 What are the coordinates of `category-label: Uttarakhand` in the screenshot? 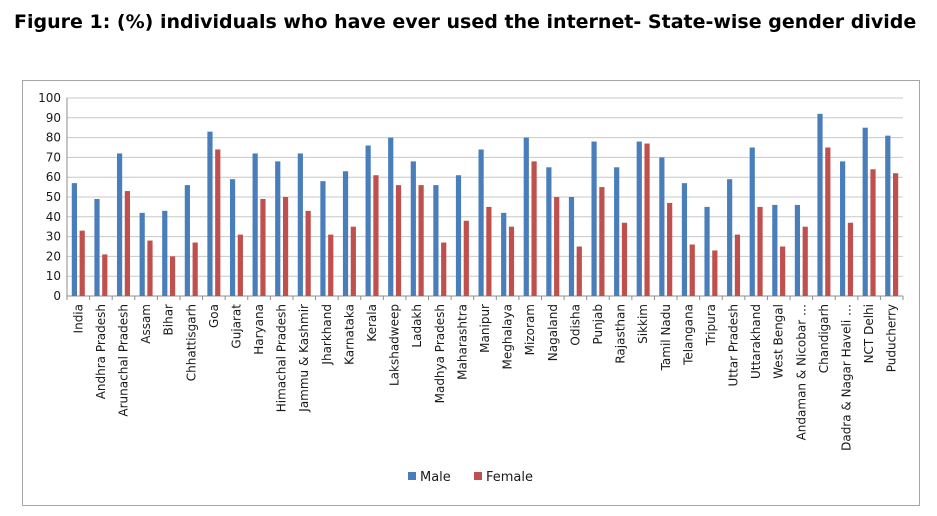 It's located at (756, 341).